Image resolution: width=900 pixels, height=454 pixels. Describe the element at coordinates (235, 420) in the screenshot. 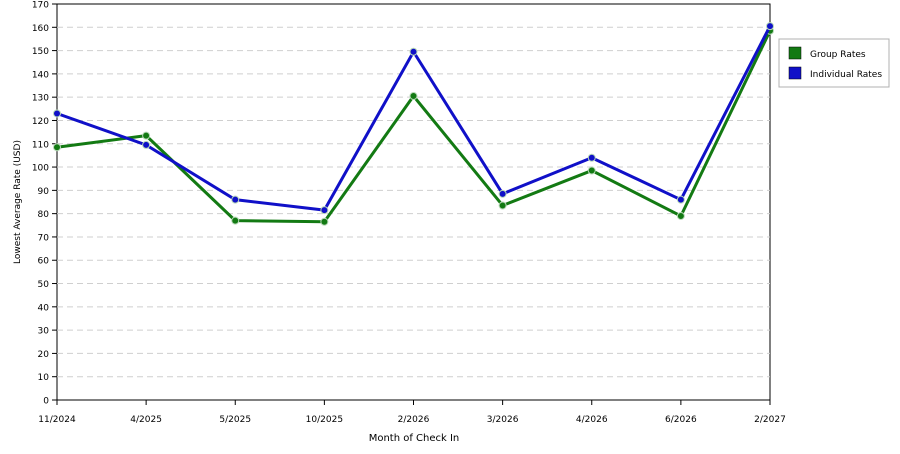

I see `x-tick-label: 5/2025` at that location.